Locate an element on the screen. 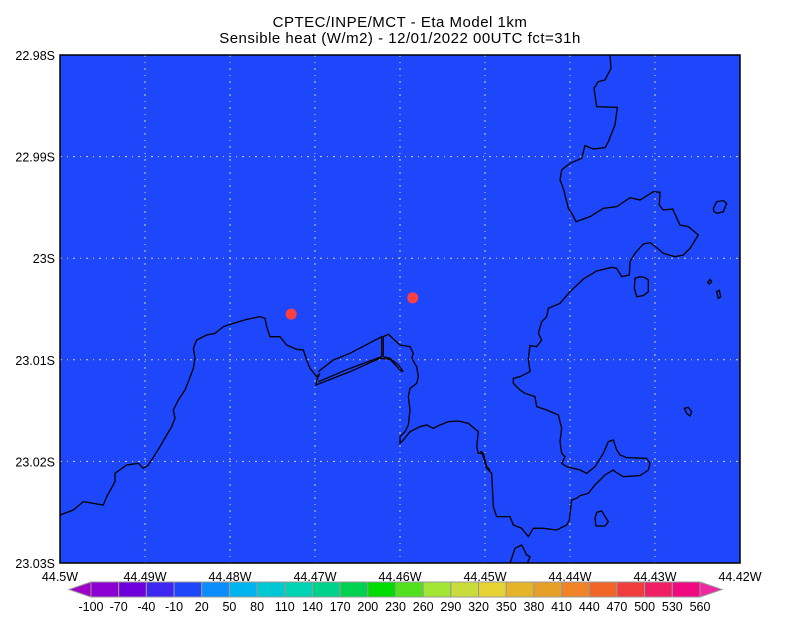 This screenshot has width=800, height=618. colorbar-label: 560 is located at coordinates (700, 607).